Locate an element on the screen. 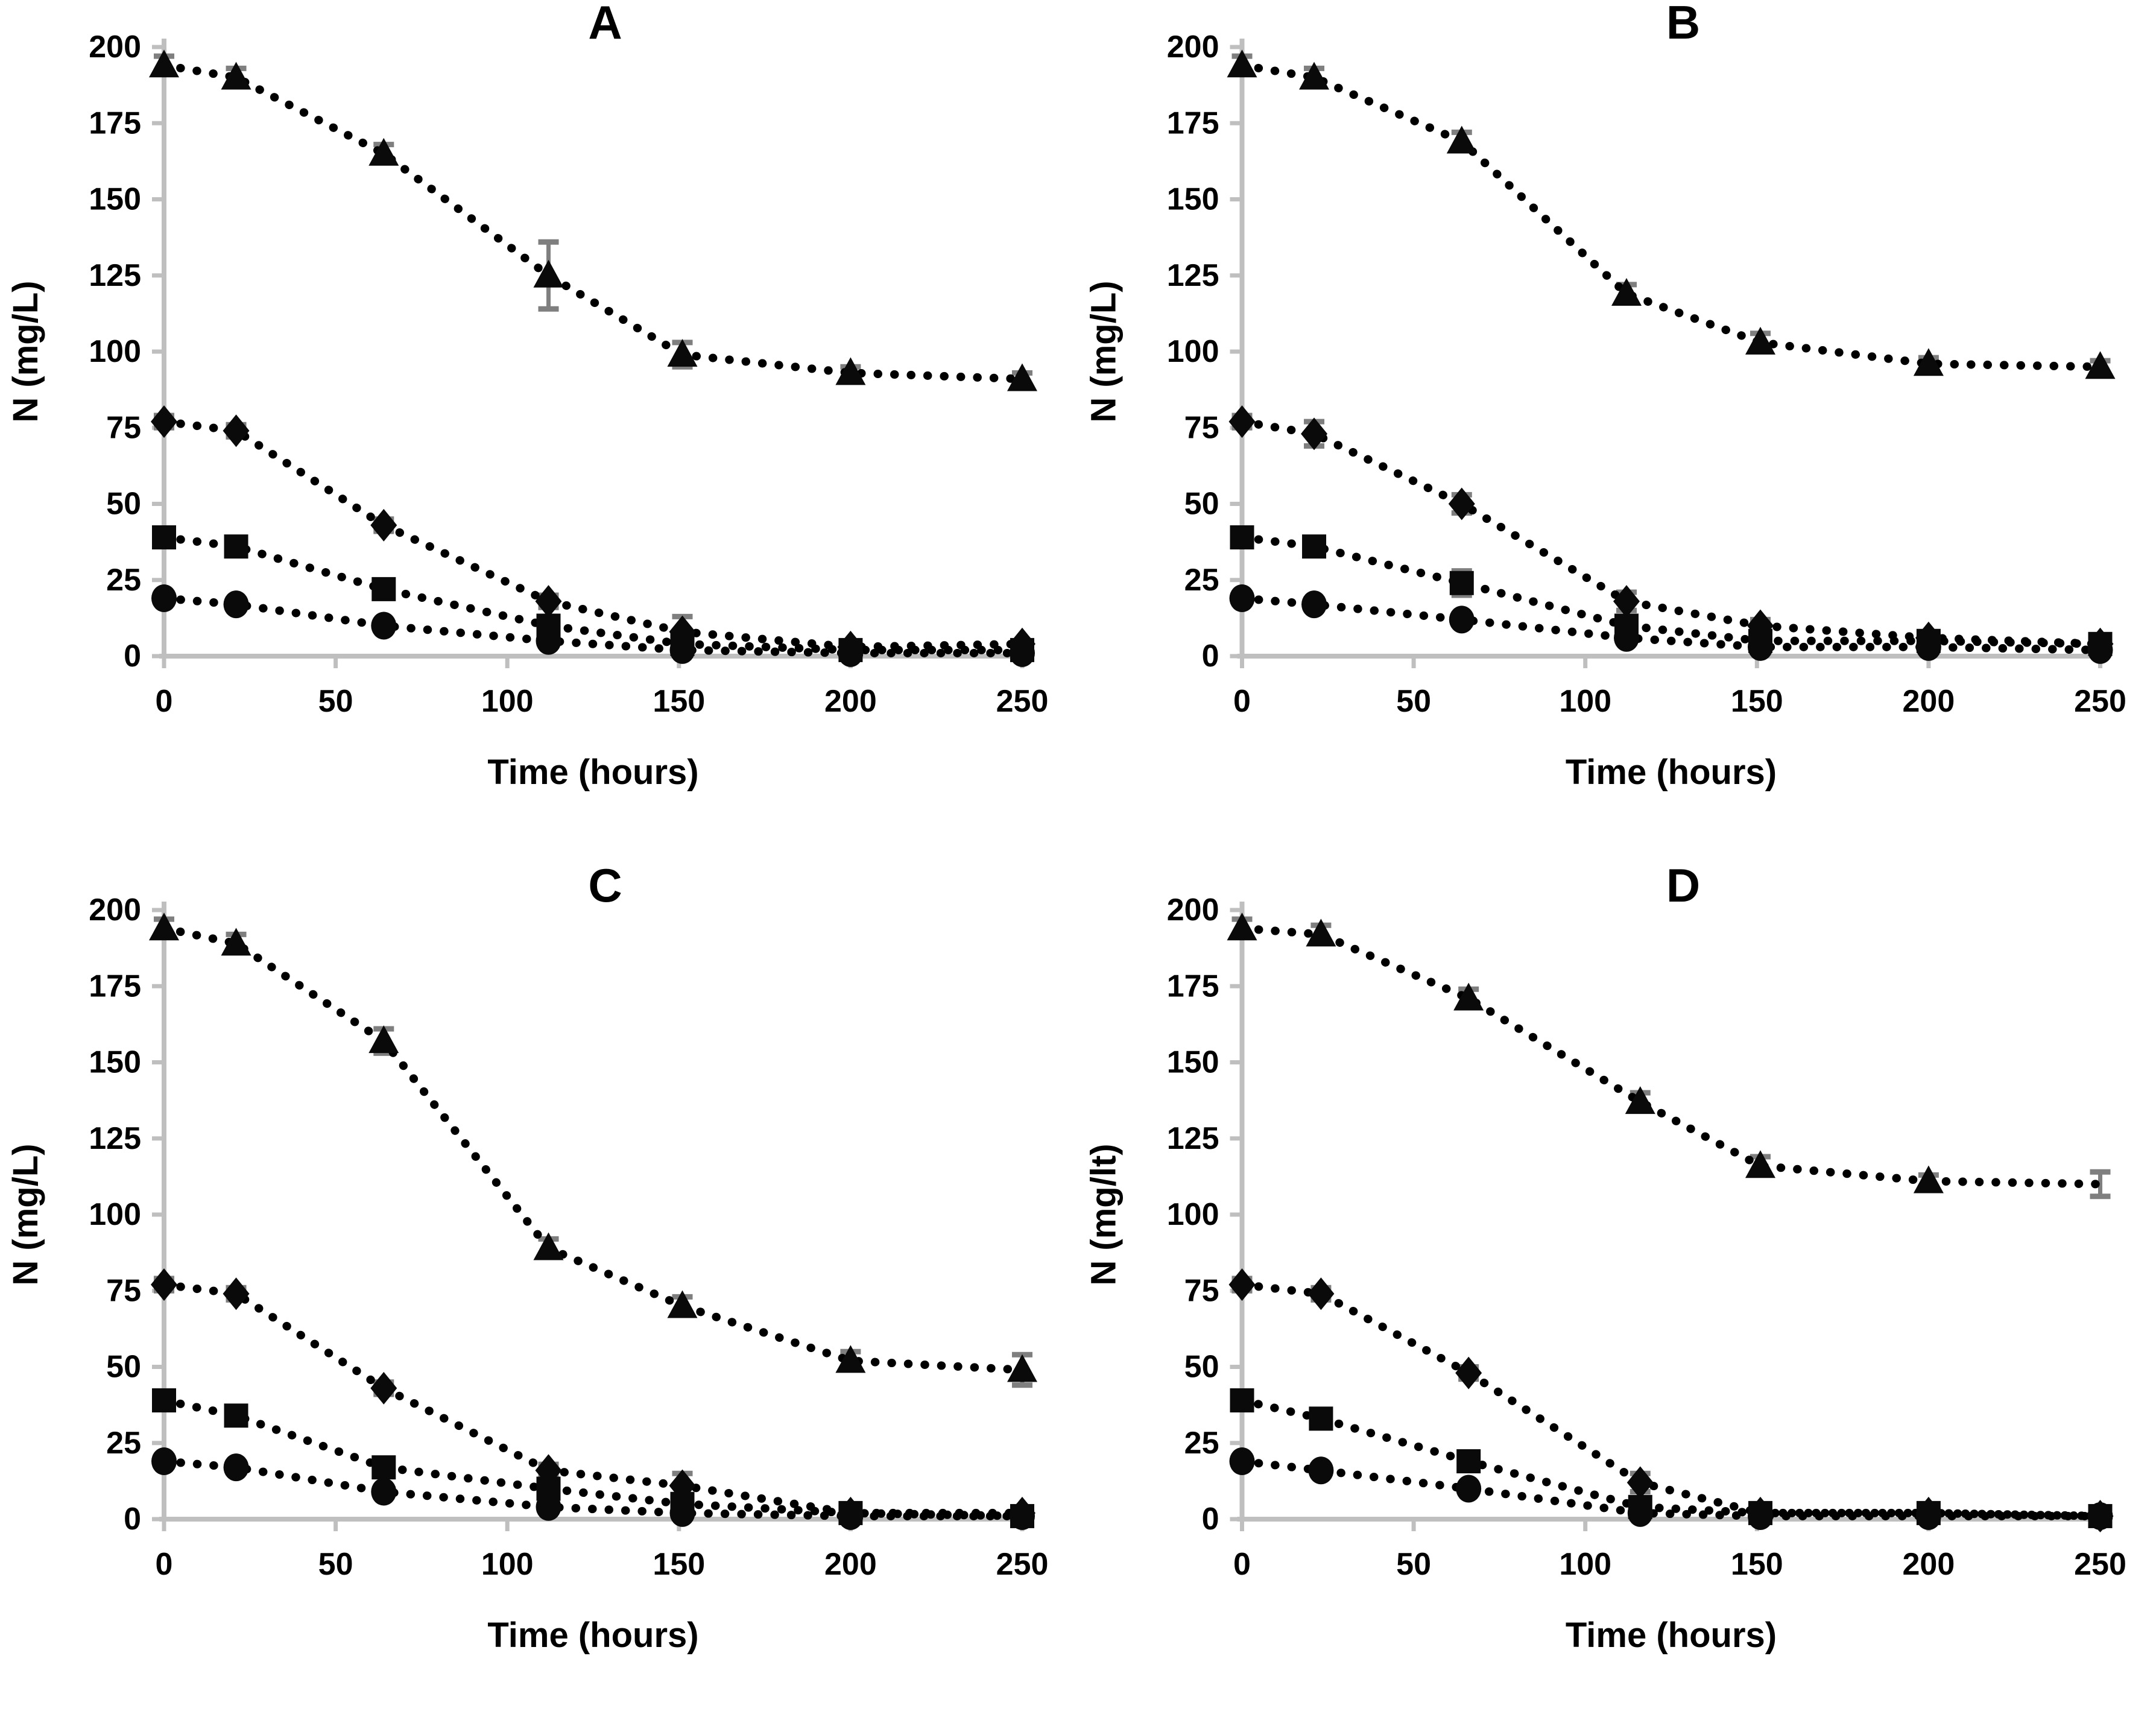 Image resolution: width=2156 pixels, height=1726 pixels. y-axis-title: N (mg/L) is located at coordinates (1104, 351).